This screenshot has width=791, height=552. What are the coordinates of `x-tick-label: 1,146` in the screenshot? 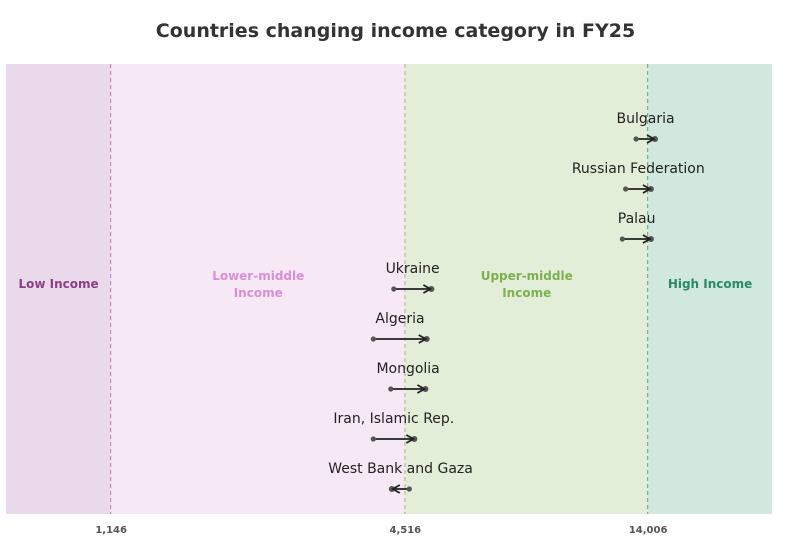 It's located at (111, 530).